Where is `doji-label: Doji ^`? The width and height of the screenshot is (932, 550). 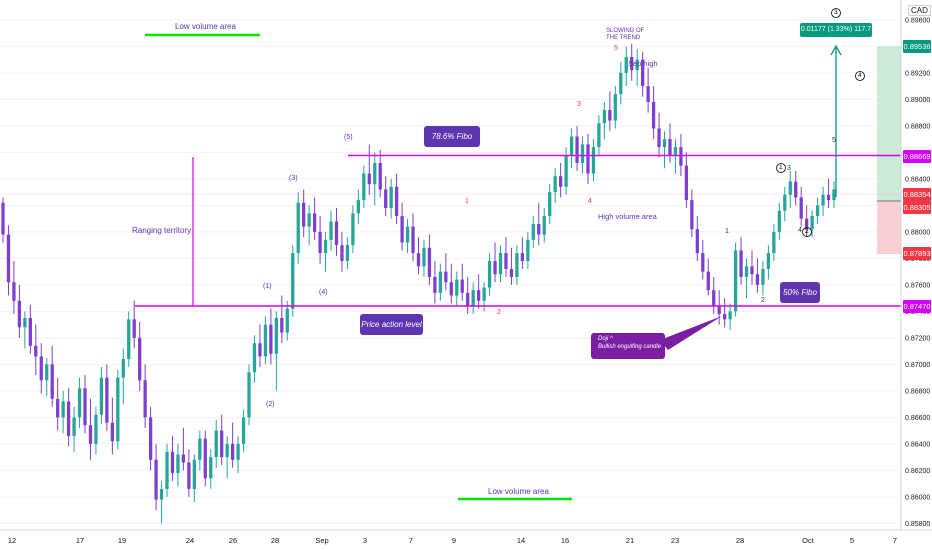 doji-label: Doji ^ is located at coordinates (605, 339).